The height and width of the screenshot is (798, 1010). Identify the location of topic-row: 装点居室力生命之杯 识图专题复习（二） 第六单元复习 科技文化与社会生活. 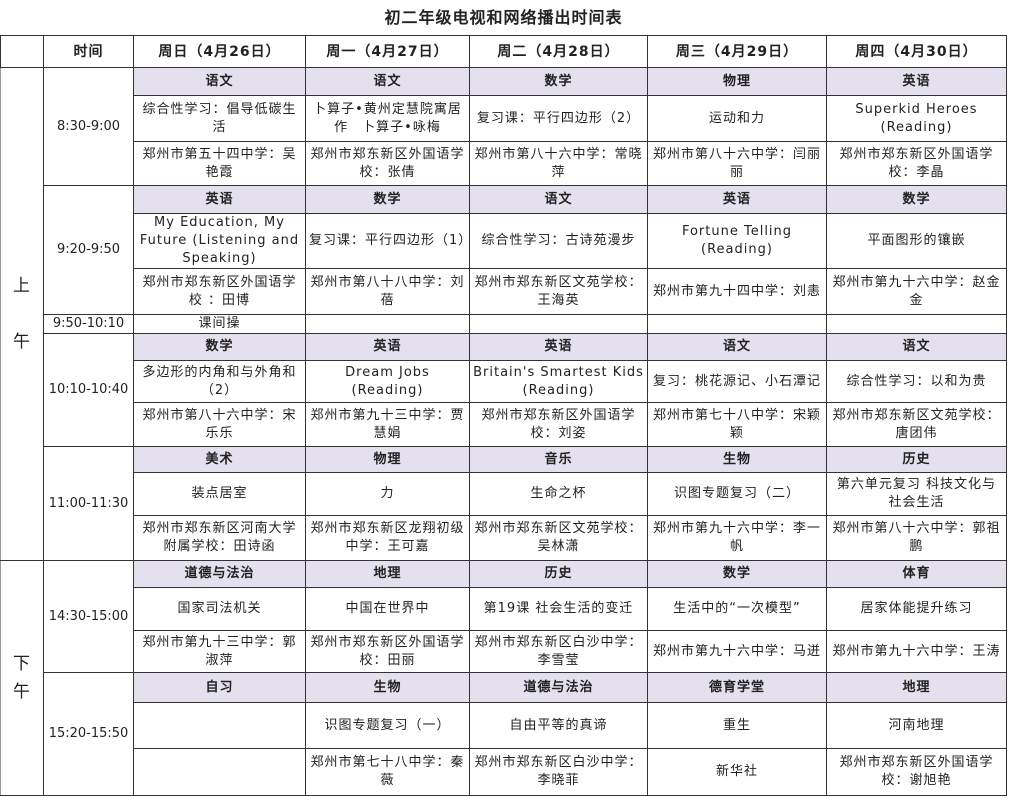
(504, 494).